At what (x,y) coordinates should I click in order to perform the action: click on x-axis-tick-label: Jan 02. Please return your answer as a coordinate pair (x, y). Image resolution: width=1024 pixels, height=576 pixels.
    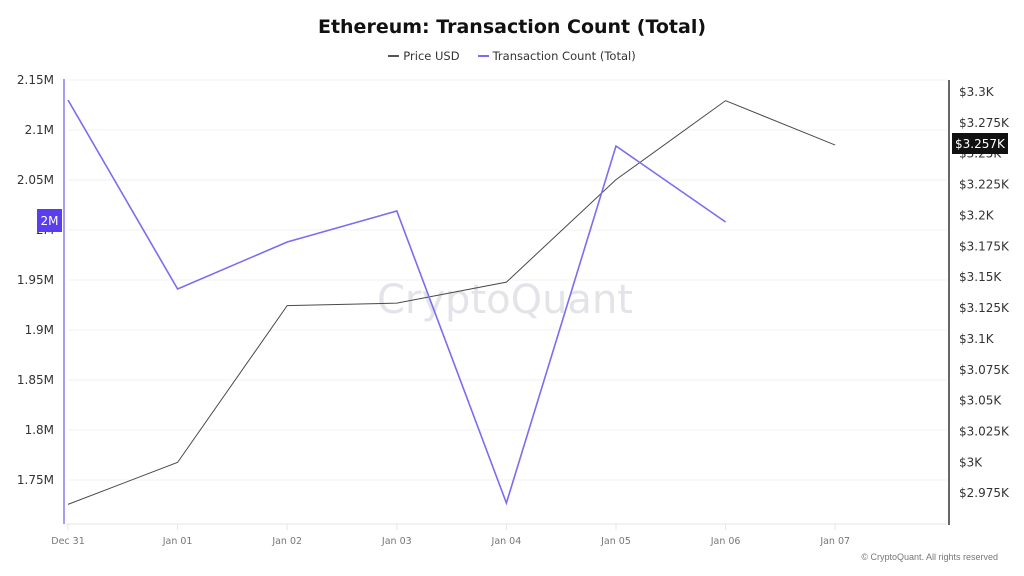
    Looking at the image, I should click on (286, 541).